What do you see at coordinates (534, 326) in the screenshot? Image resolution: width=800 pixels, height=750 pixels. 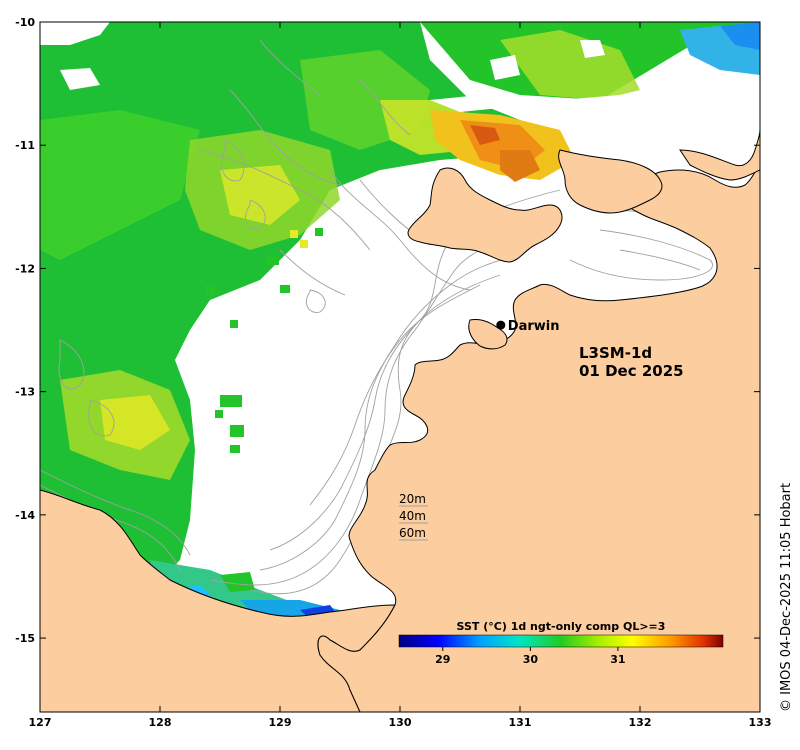 I see `place-label-darwin: Darwin` at bounding box center [534, 326].